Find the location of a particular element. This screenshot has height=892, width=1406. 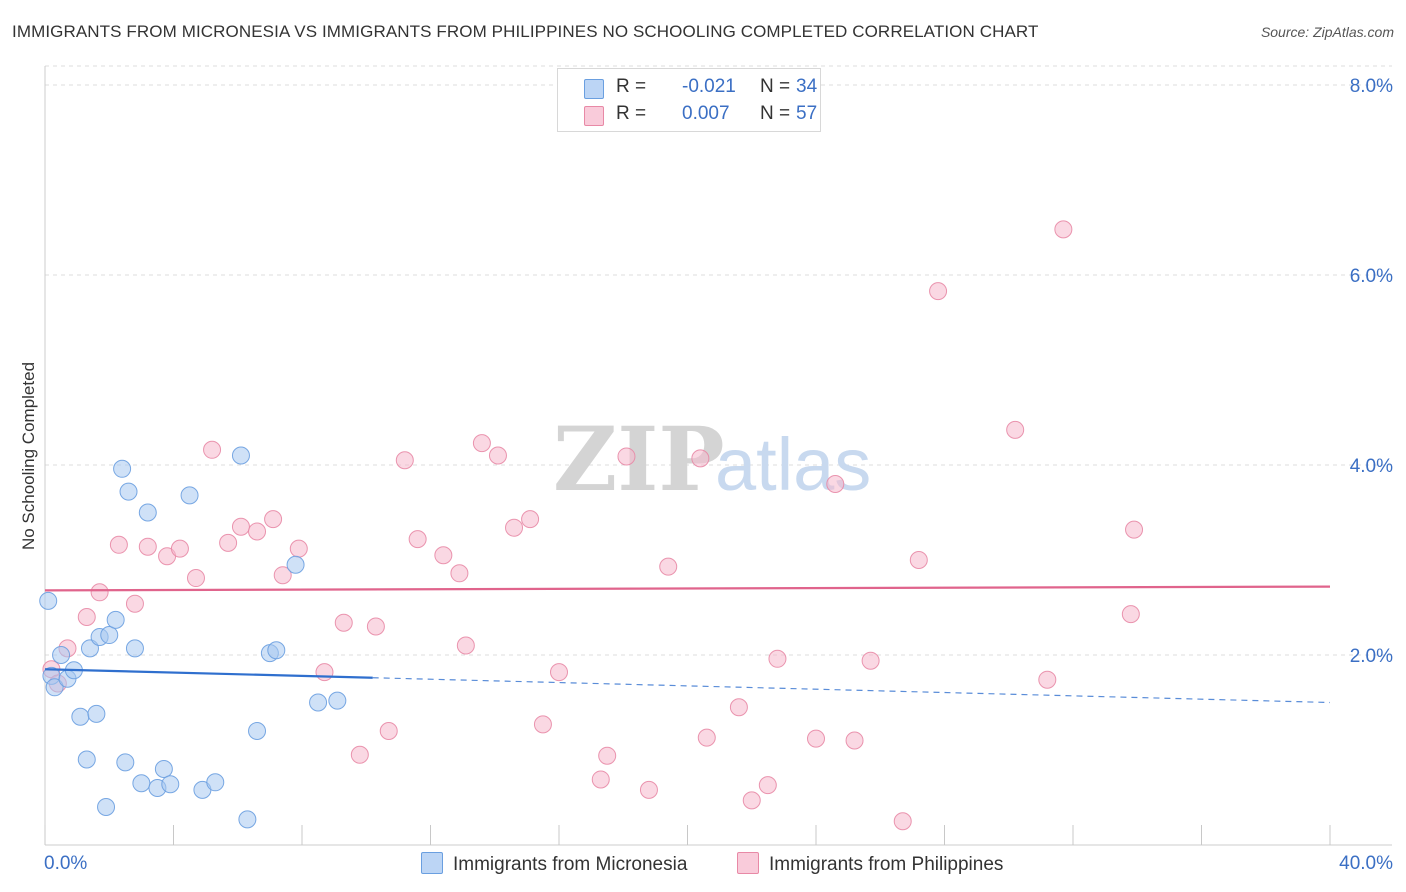

y-tick-label: 8.0% is located at coordinates (1371, 86).